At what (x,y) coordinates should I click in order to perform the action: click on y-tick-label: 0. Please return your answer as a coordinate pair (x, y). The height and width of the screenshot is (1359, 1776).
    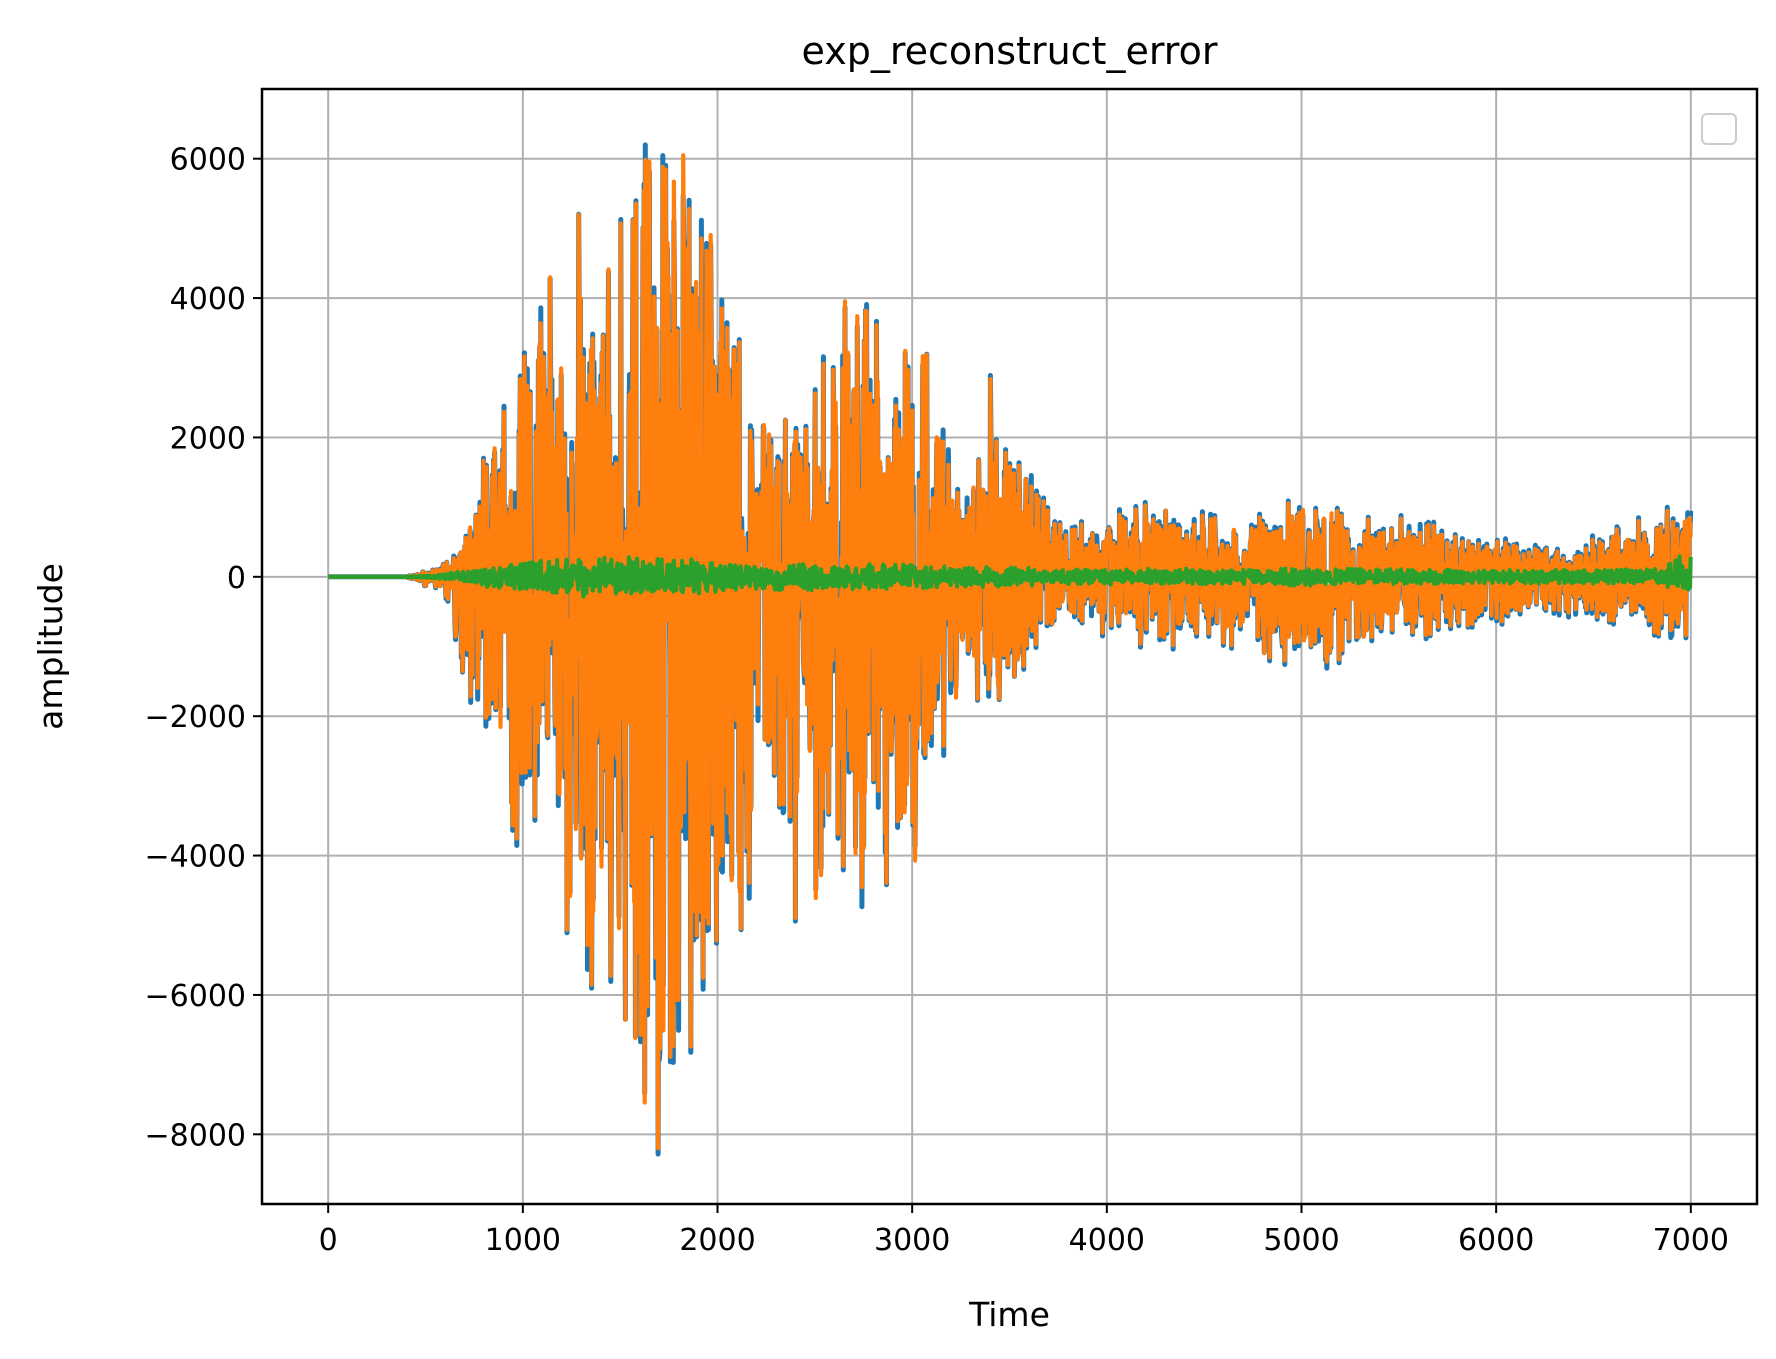
    Looking at the image, I should click on (236, 578).